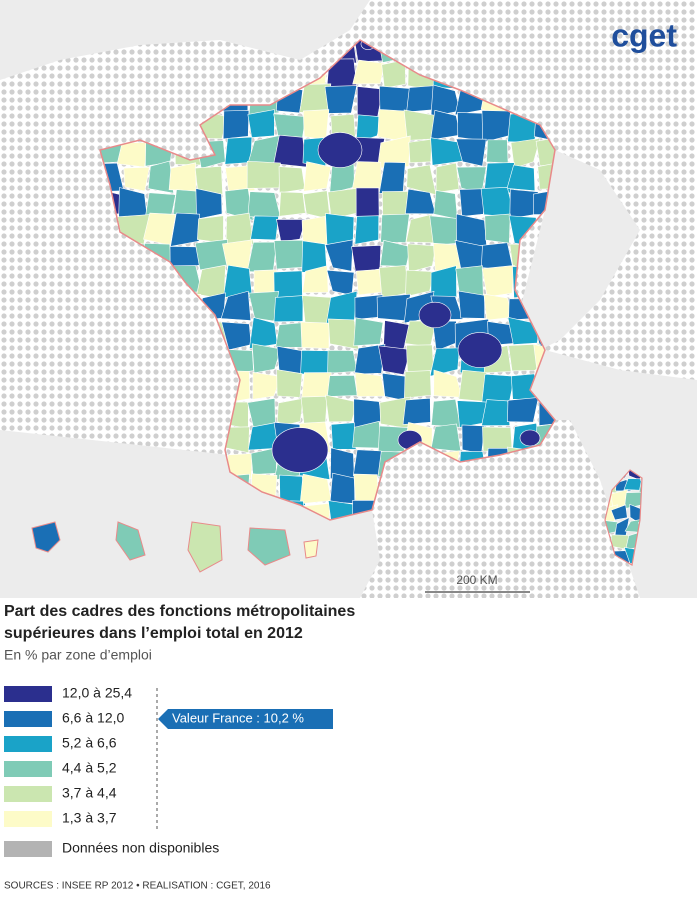  Describe the element at coordinates (89, 743) in the screenshot. I see `legend-label: 5,2 à 6,6` at that location.